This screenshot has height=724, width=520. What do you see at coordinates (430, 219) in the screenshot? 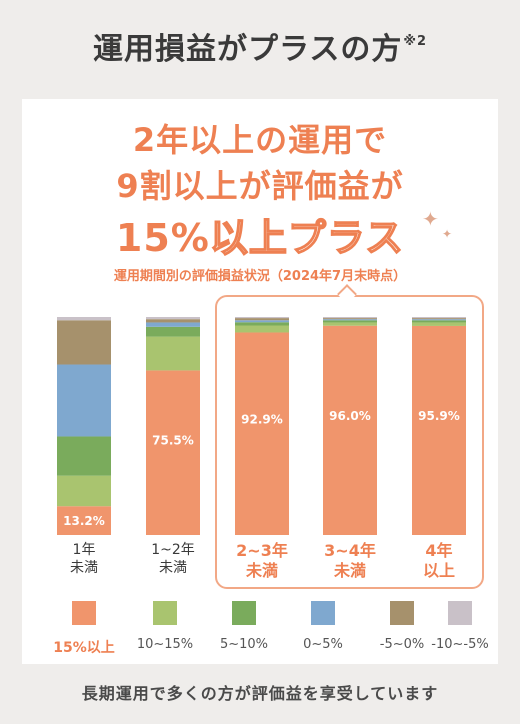
I see `sparkle-icon: ✦` at bounding box center [430, 219].